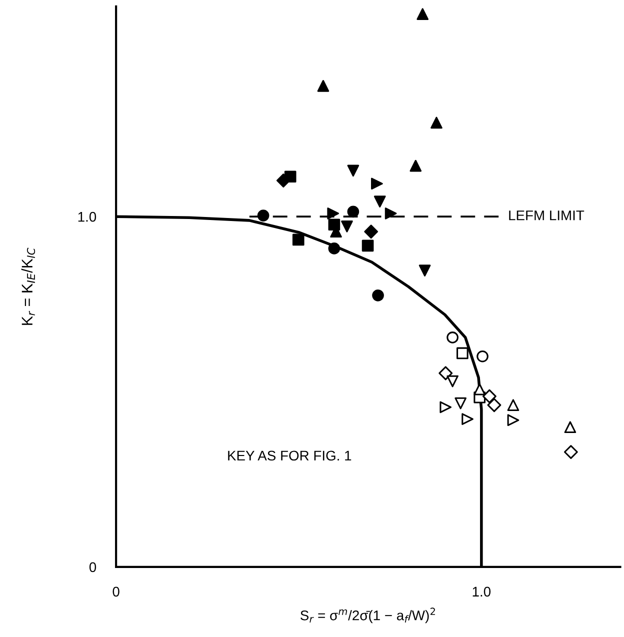 The image size is (624, 637). What do you see at coordinates (290, 455) in the screenshot?
I see `annotation: KEY AS FOR FIG. 1` at bounding box center [290, 455].